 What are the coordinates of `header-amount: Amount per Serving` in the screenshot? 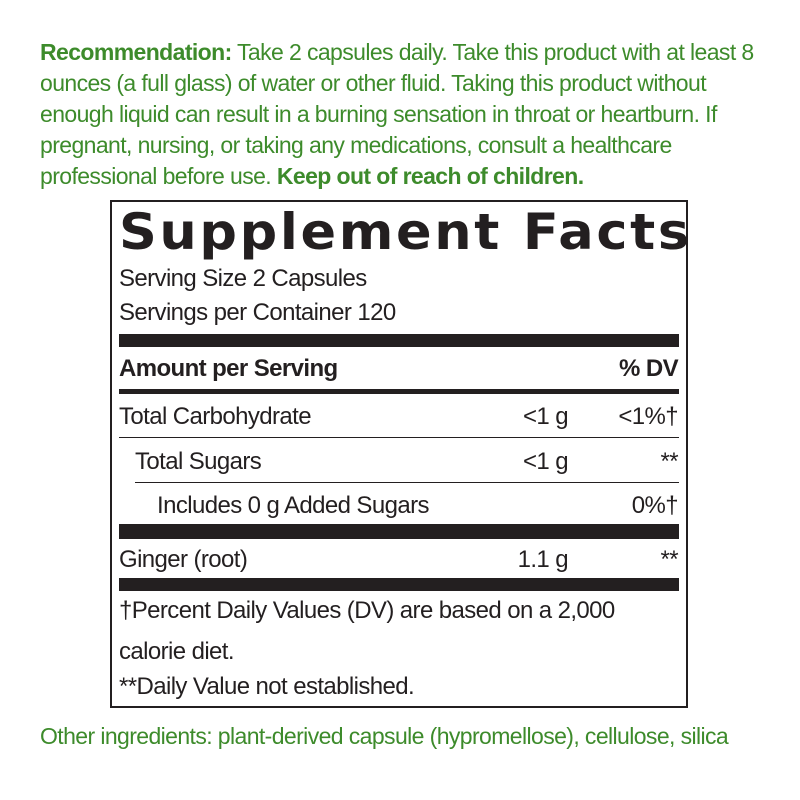 It's located at (228, 368).